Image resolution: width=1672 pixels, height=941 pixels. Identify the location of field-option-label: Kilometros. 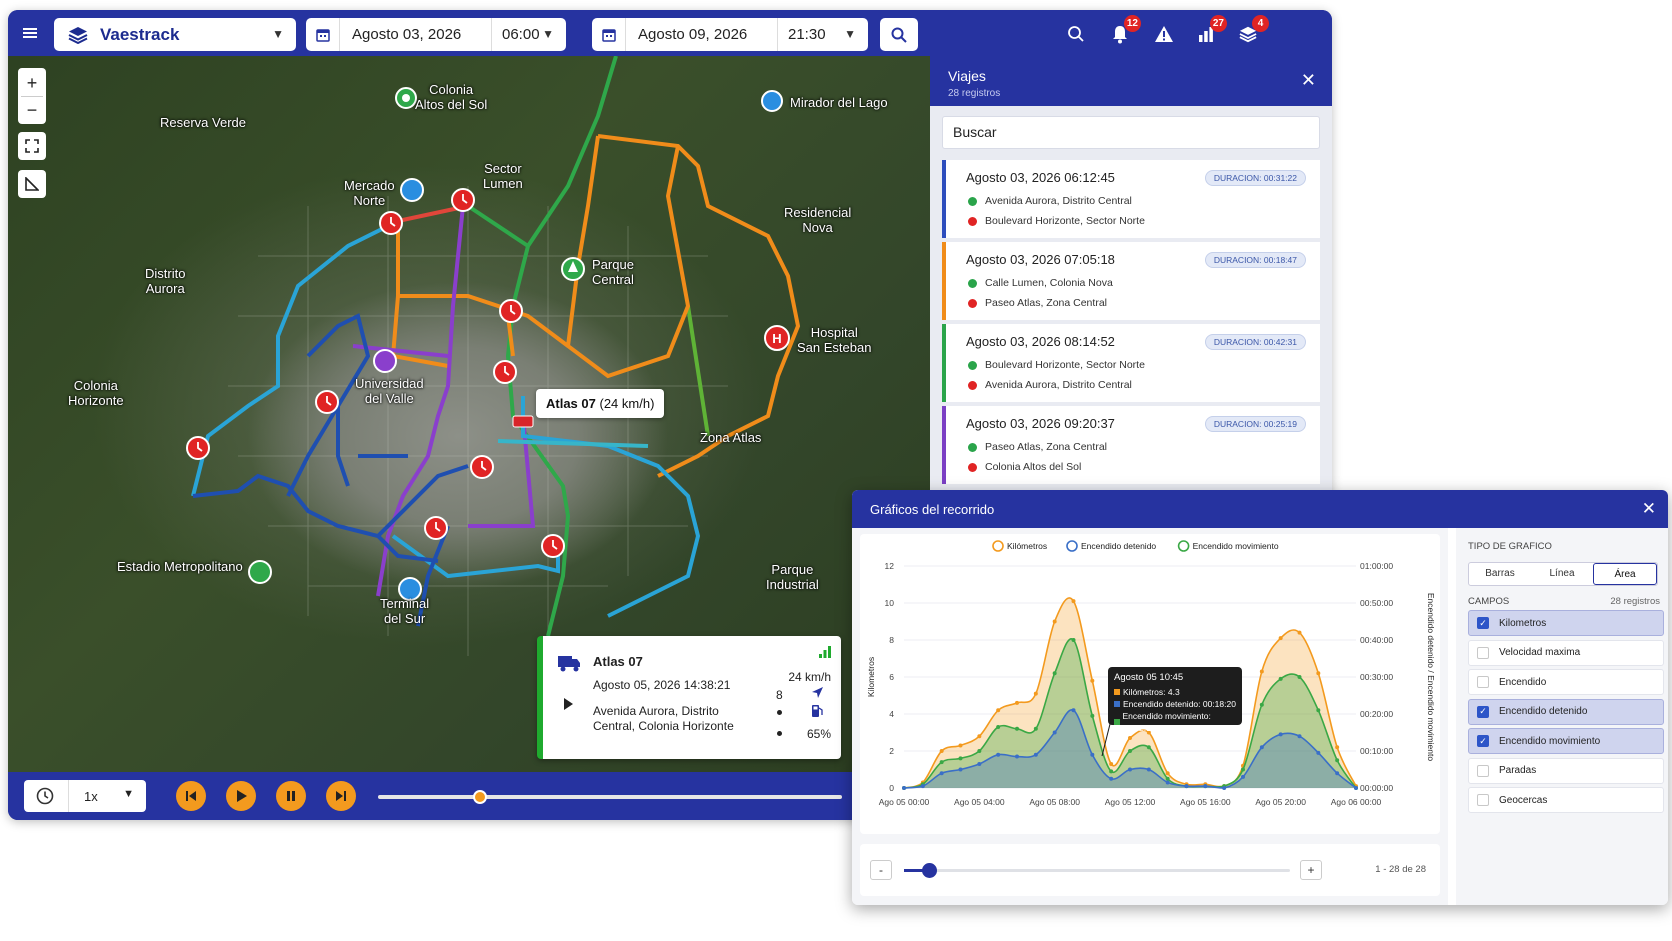
(1523, 623).